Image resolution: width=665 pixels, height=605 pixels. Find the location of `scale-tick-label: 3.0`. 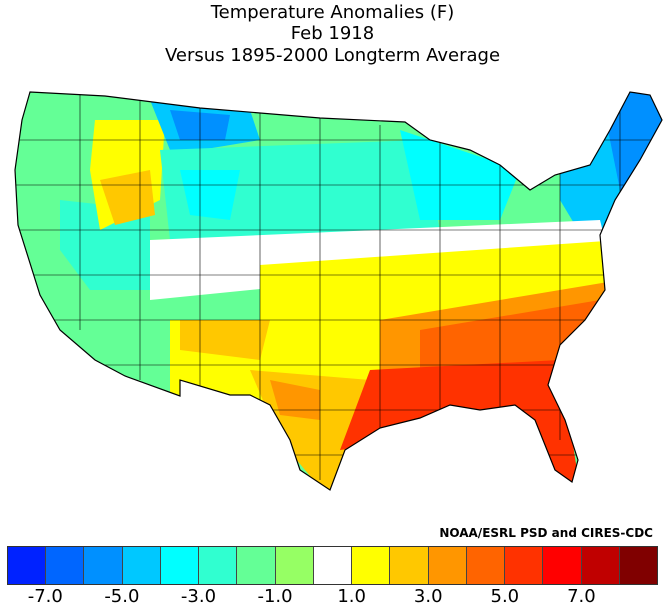

scale-tick-label: 3.0 is located at coordinates (428, 595).